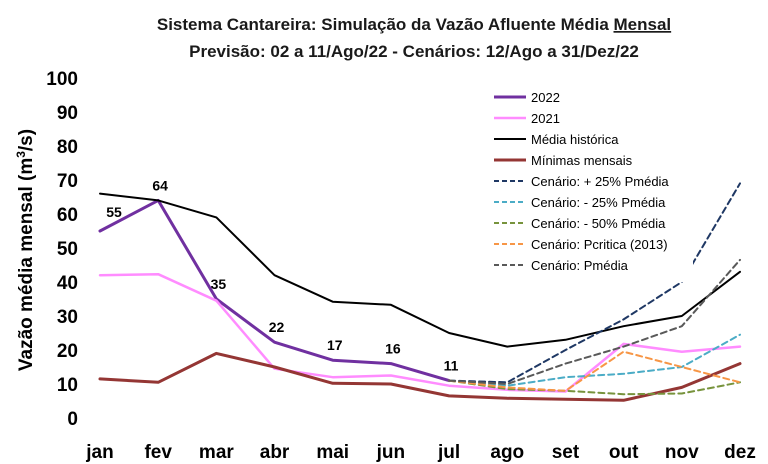 Image resolution: width=768 pixels, height=464 pixels. I want to click on y-tick-label: 90, so click(67, 113).